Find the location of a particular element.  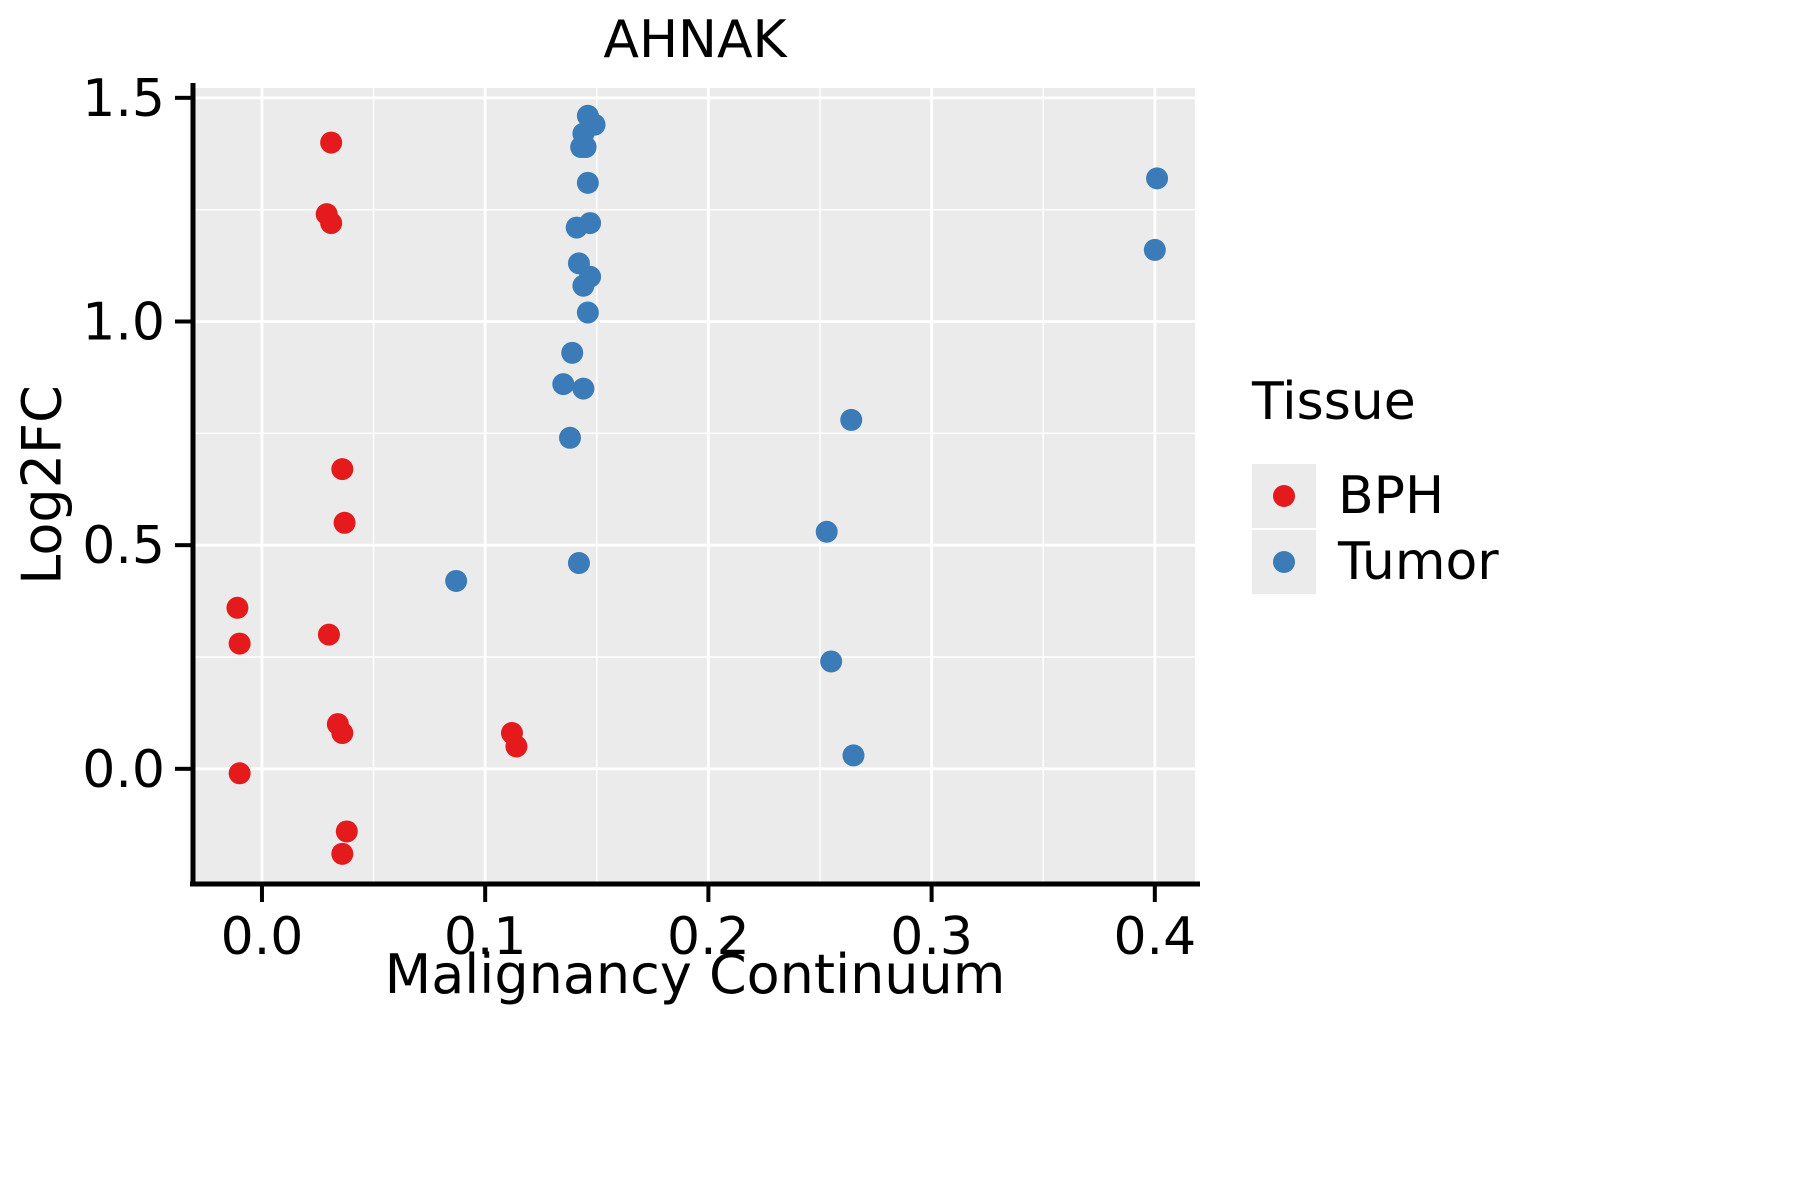

x-tick-label: 0.2 is located at coordinates (708, 937).